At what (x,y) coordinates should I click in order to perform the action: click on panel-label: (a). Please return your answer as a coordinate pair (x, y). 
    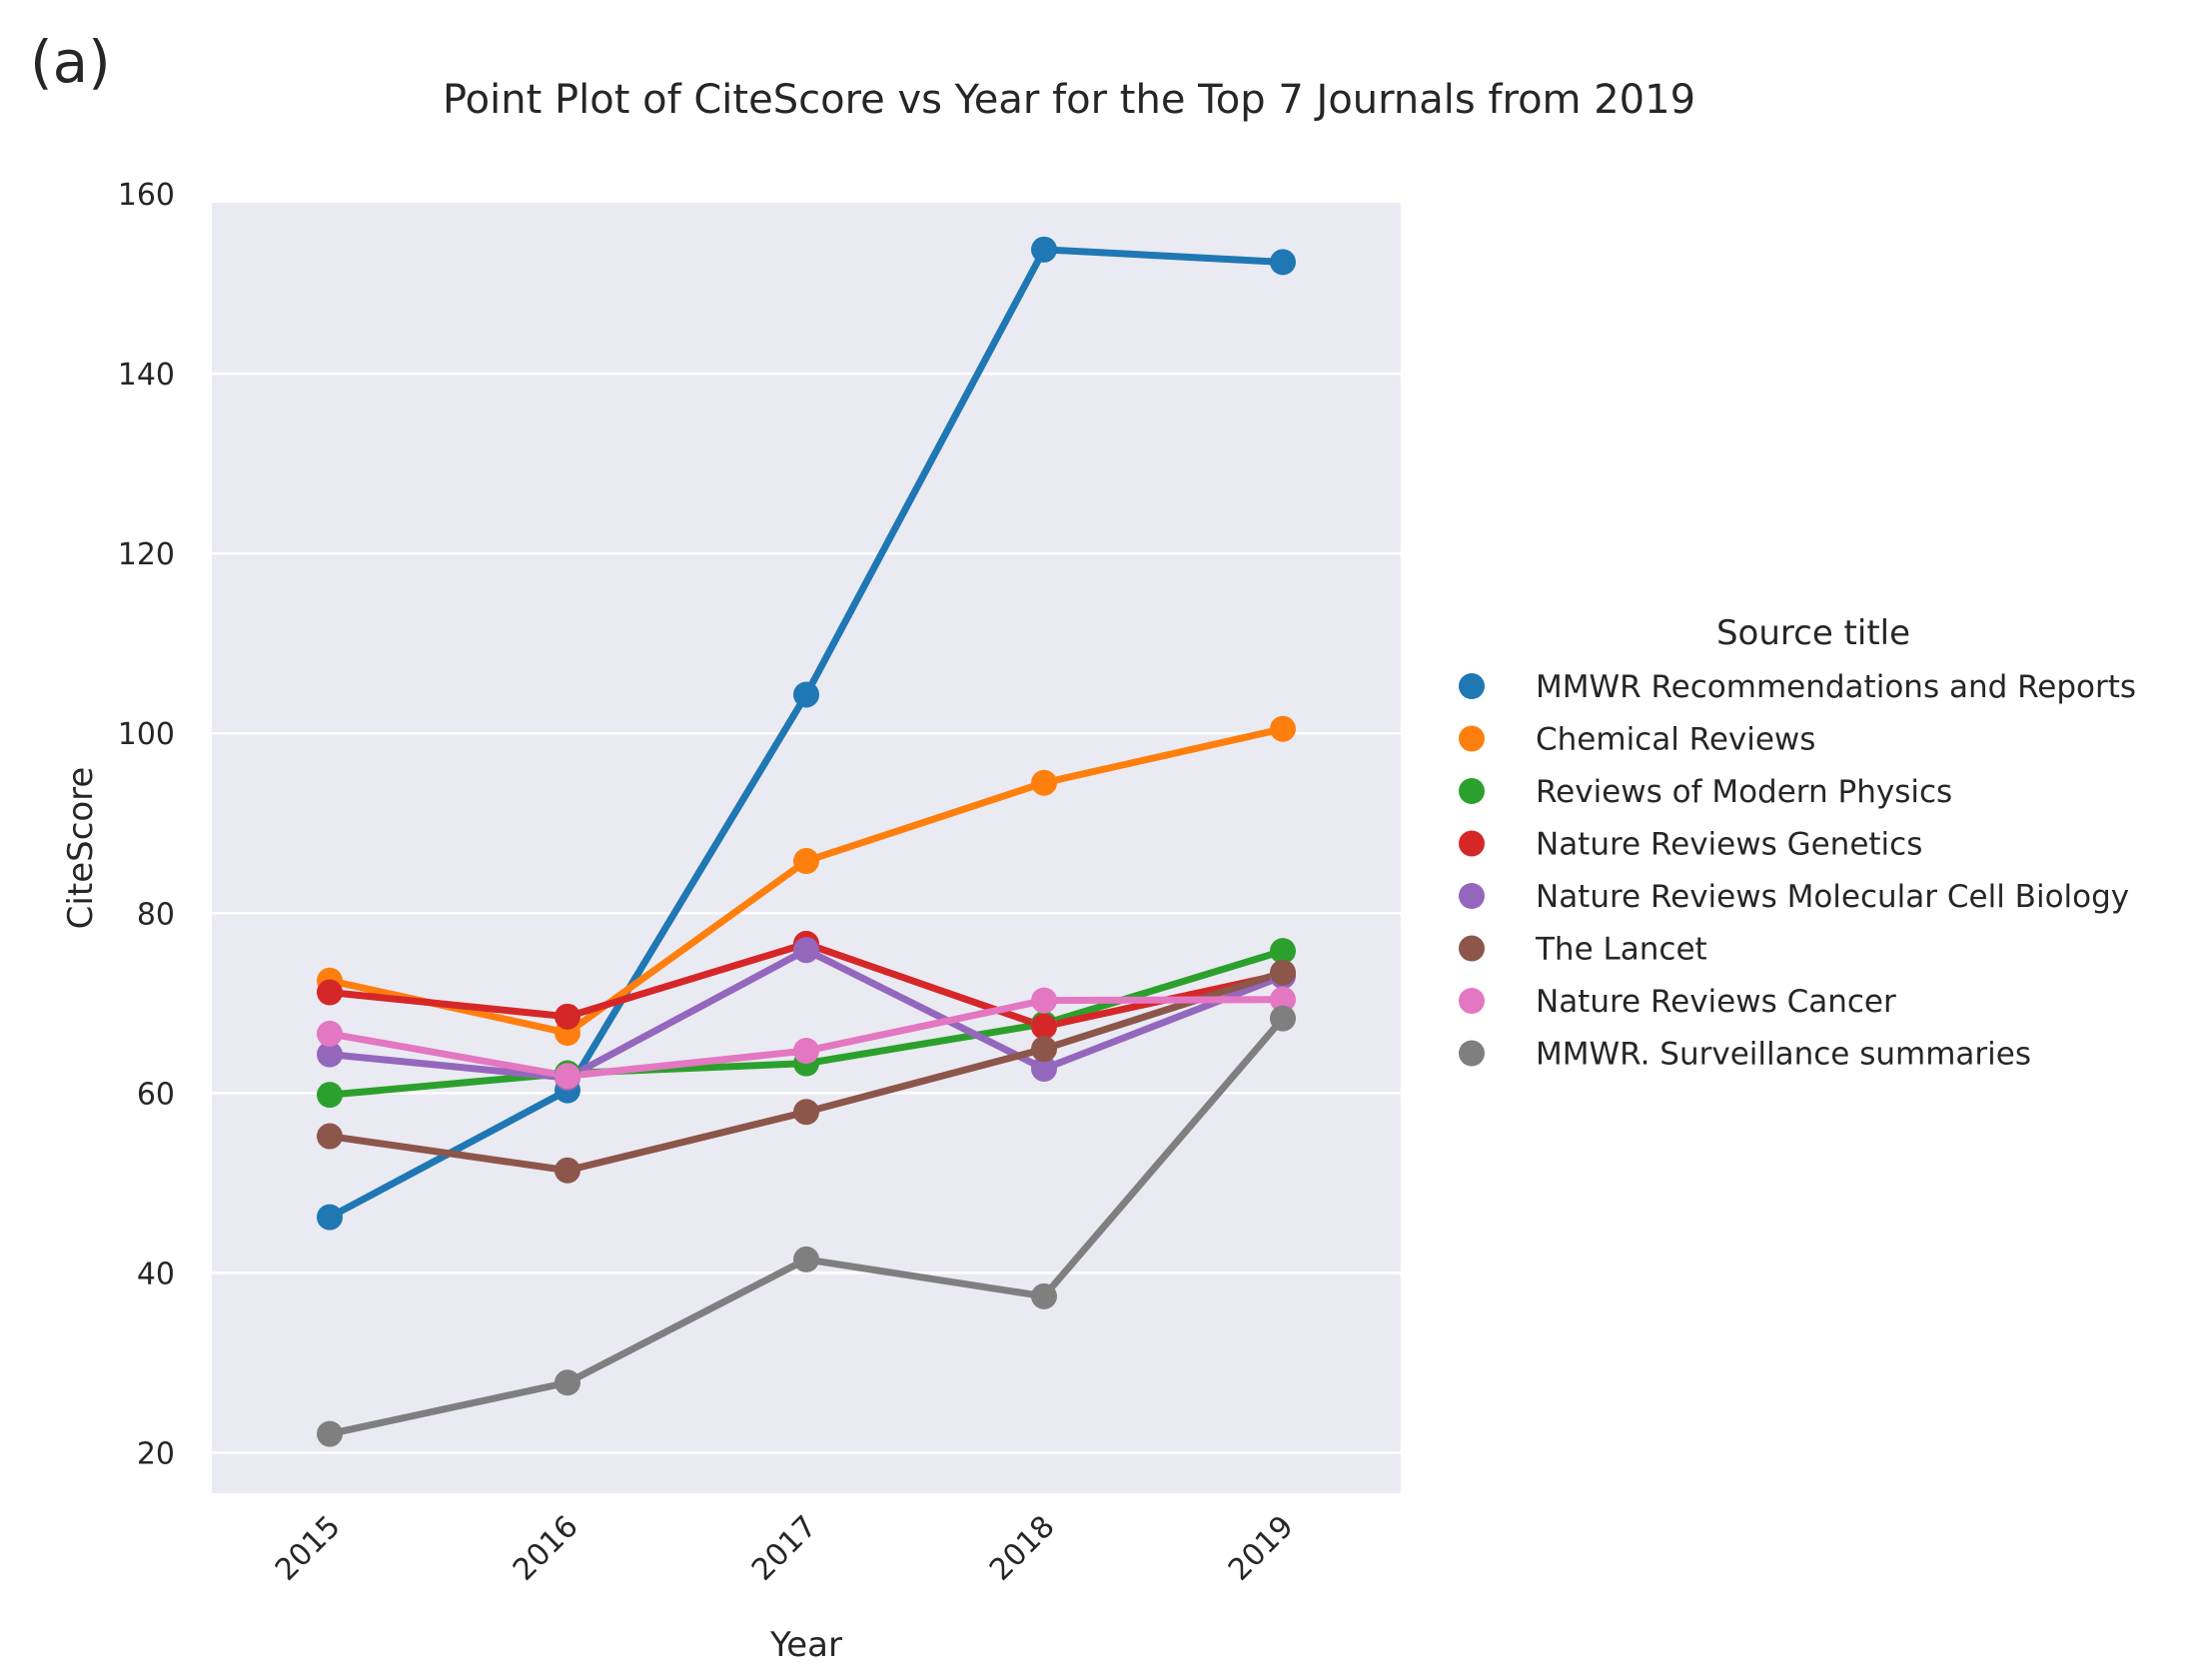
    Looking at the image, I should click on (70, 62).